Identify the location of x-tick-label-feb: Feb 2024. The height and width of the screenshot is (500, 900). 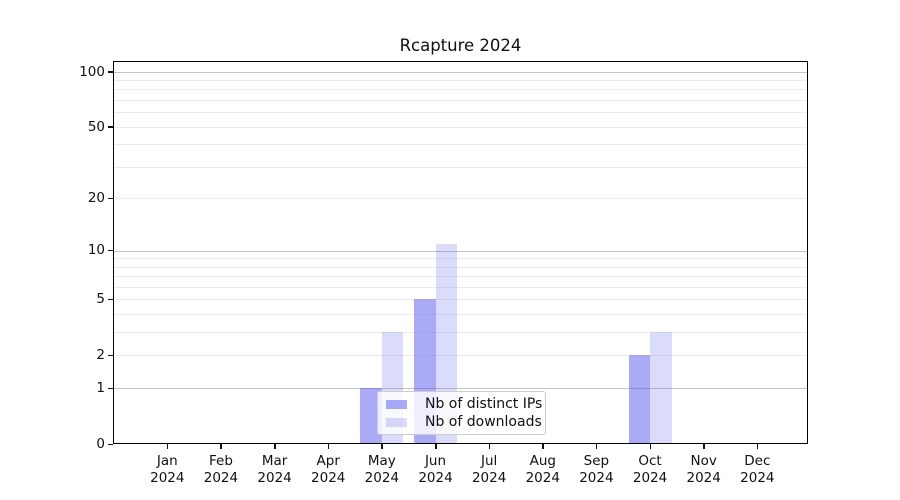
(221, 469).